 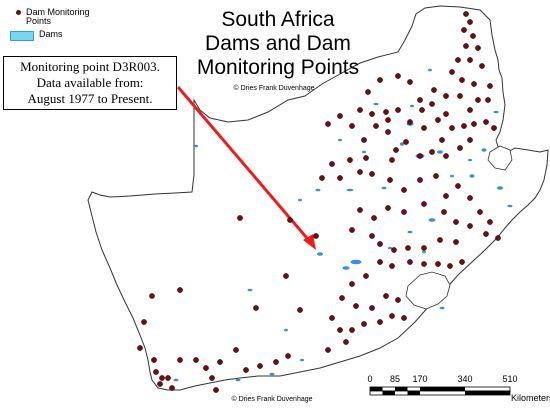 What do you see at coordinates (370, 379) in the screenshot?
I see `scale-tick-0: 0` at bounding box center [370, 379].